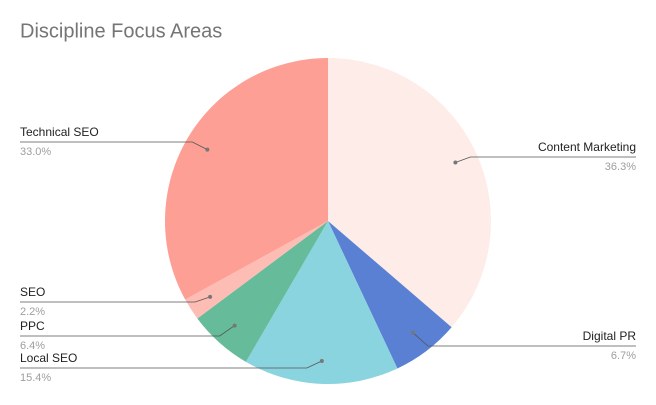 The width and height of the screenshot is (656, 405). What do you see at coordinates (35, 152) in the screenshot?
I see `slice-value-label: 33.0%` at bounding box center [35, 152].